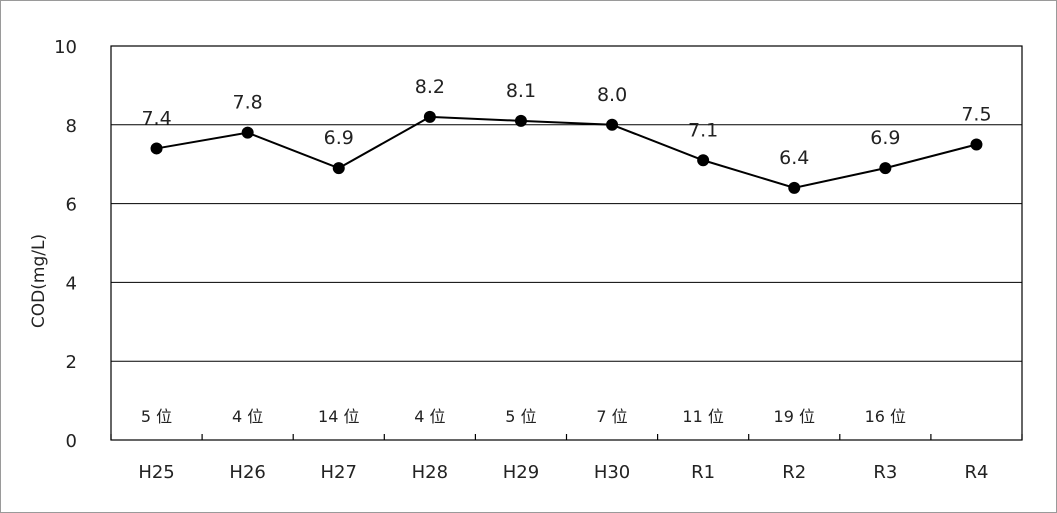 This screenshot has height=513, width=1057. What do you see at coordinates (794, 472) in the screenshot?
I see `x-tick-label: R2` at bounding box center [794, 472].